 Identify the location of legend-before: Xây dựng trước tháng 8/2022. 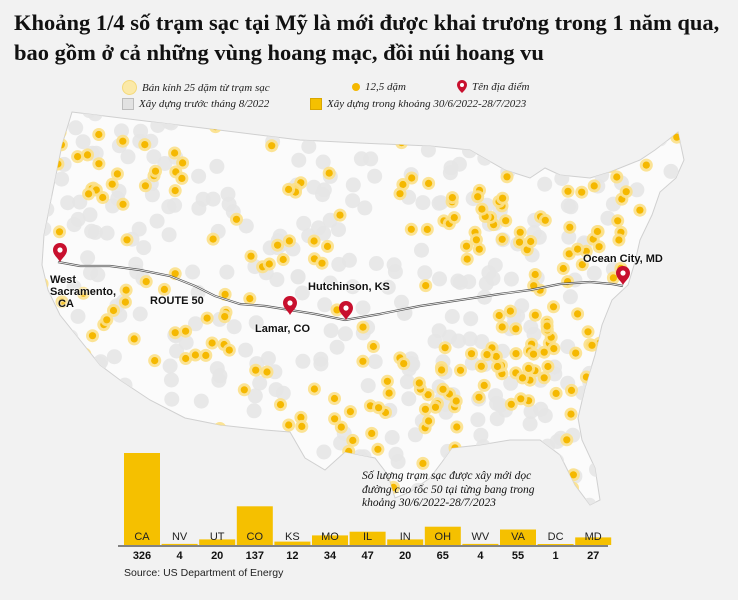
(195, 104).